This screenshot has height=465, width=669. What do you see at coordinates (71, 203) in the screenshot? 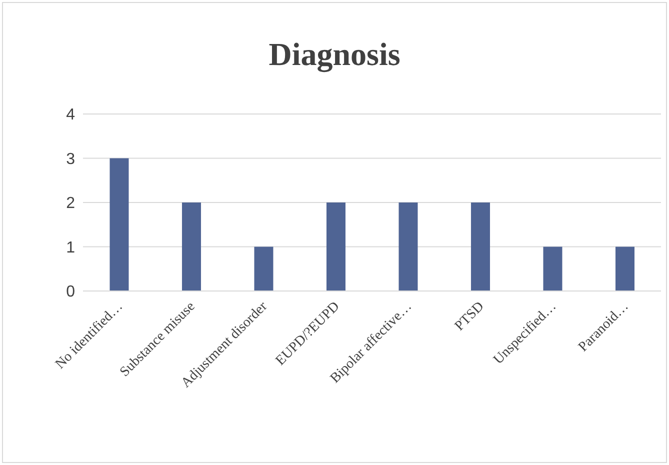
I see `y-tick-label: 2` at bounding box center [71, 203].